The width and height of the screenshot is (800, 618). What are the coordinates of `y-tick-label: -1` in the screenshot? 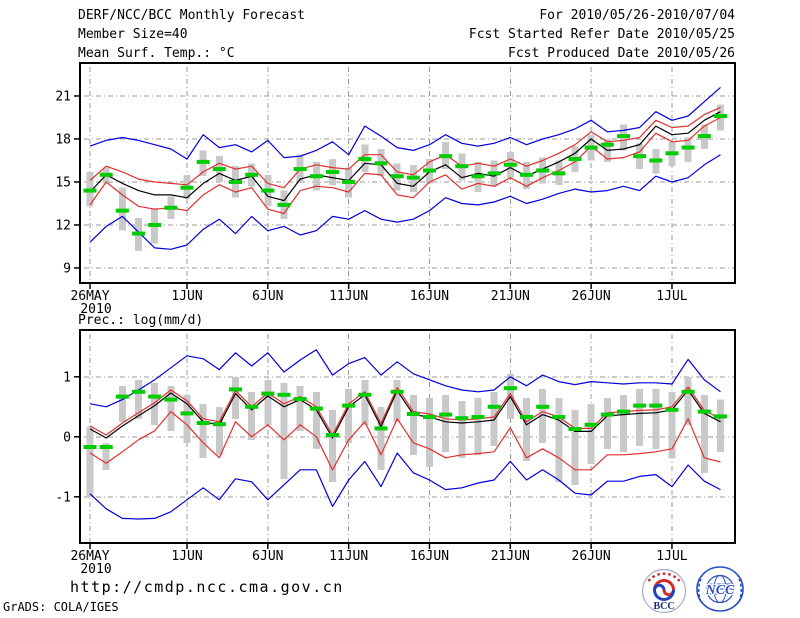 It's located at (63, 497).